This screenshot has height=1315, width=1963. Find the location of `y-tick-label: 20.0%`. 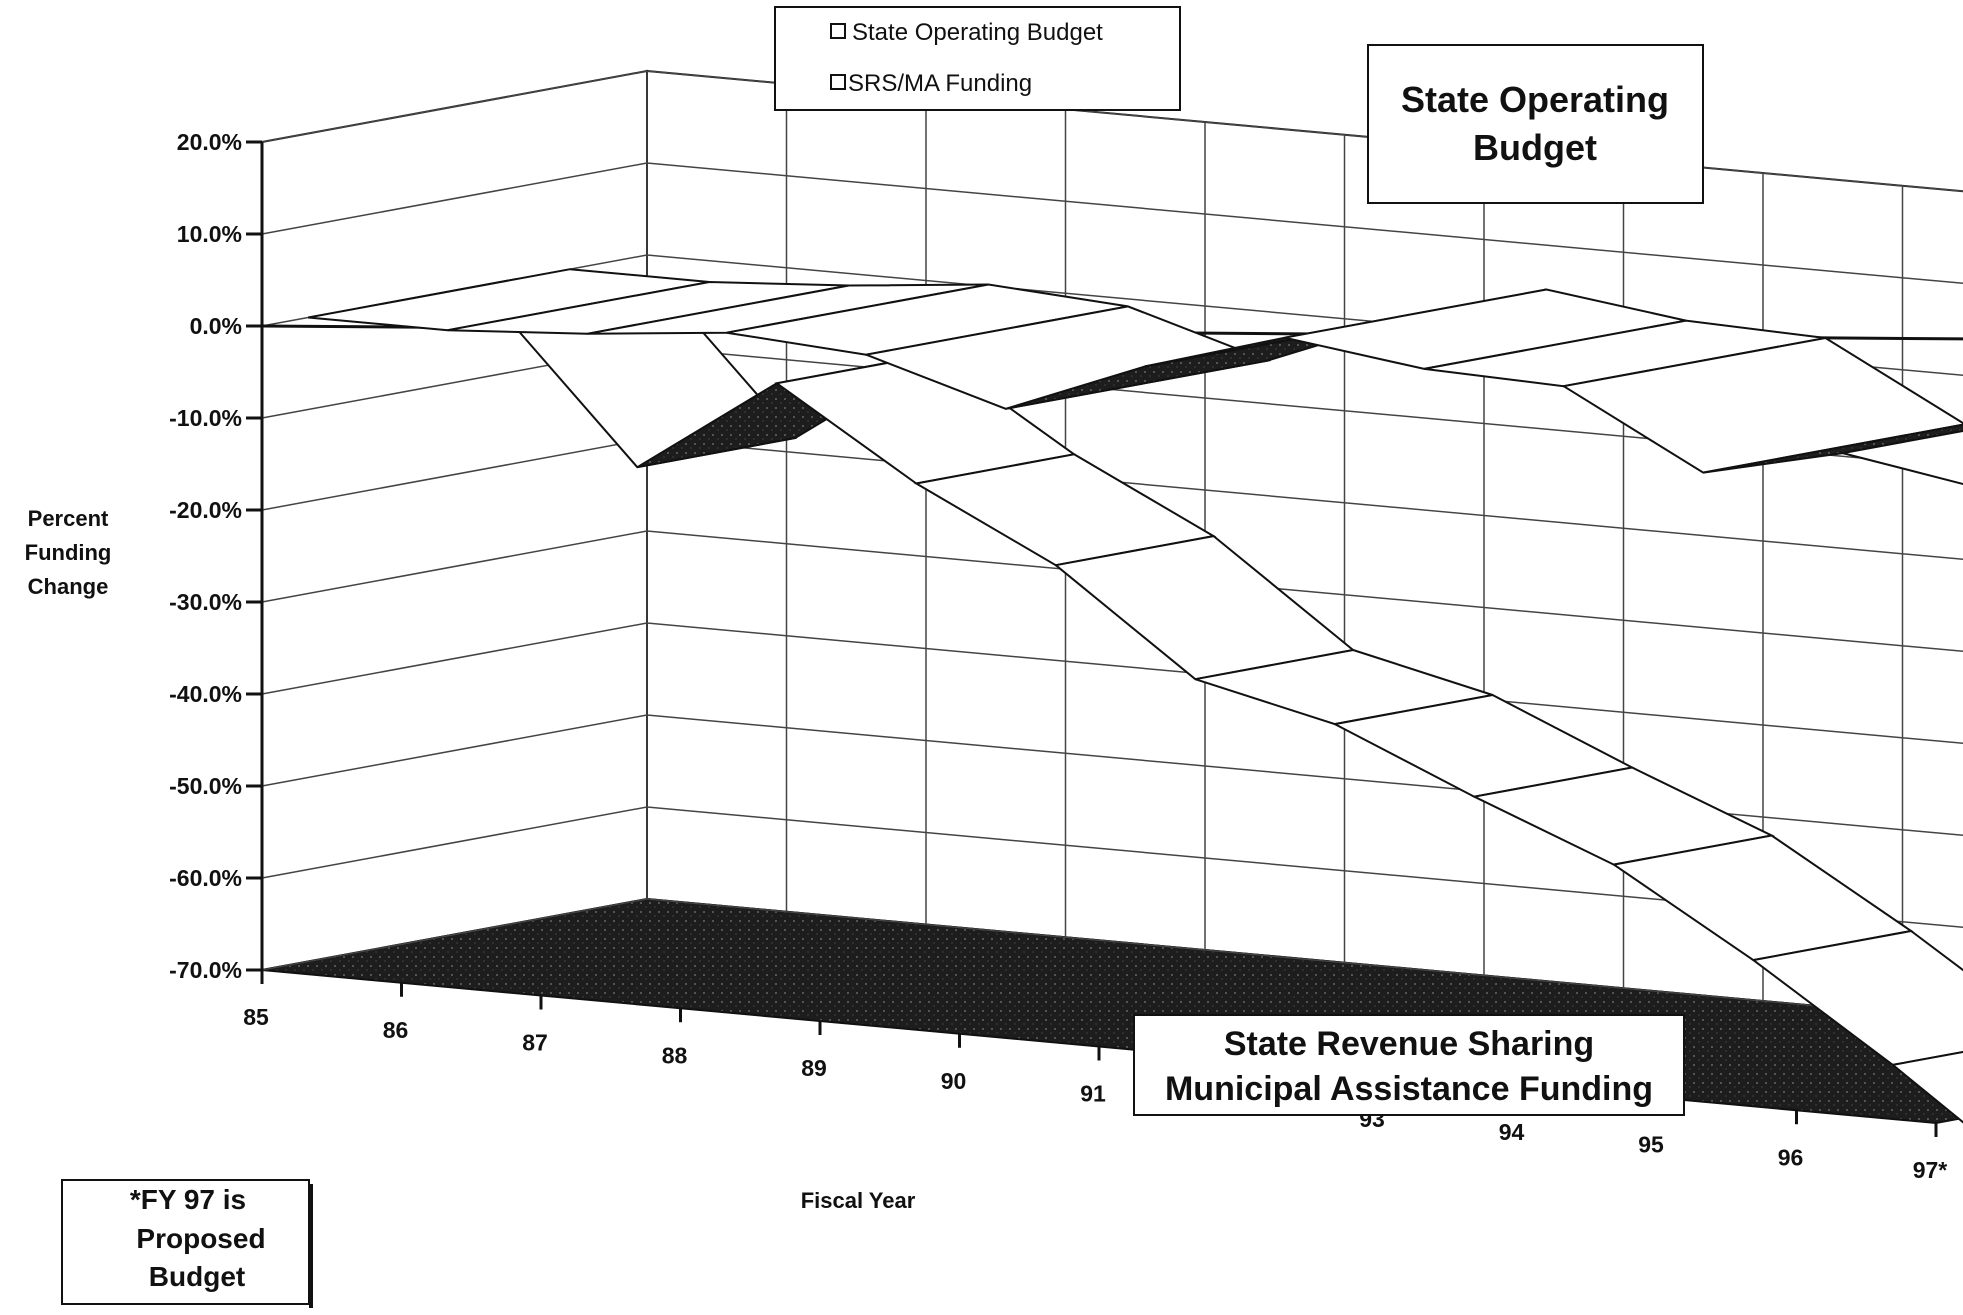

y-tick-label: 20.0% is located at coordinates (209, 142).